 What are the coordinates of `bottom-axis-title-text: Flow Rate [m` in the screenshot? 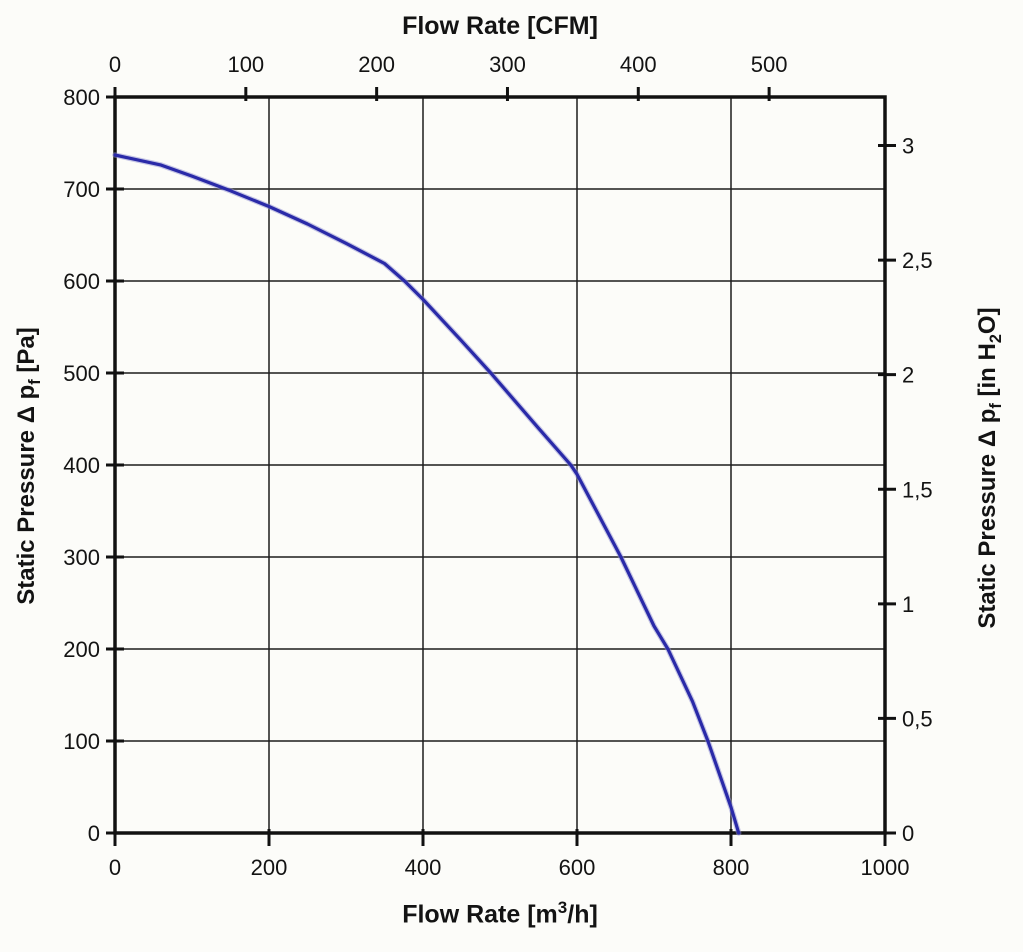 It's located at (480, 914).